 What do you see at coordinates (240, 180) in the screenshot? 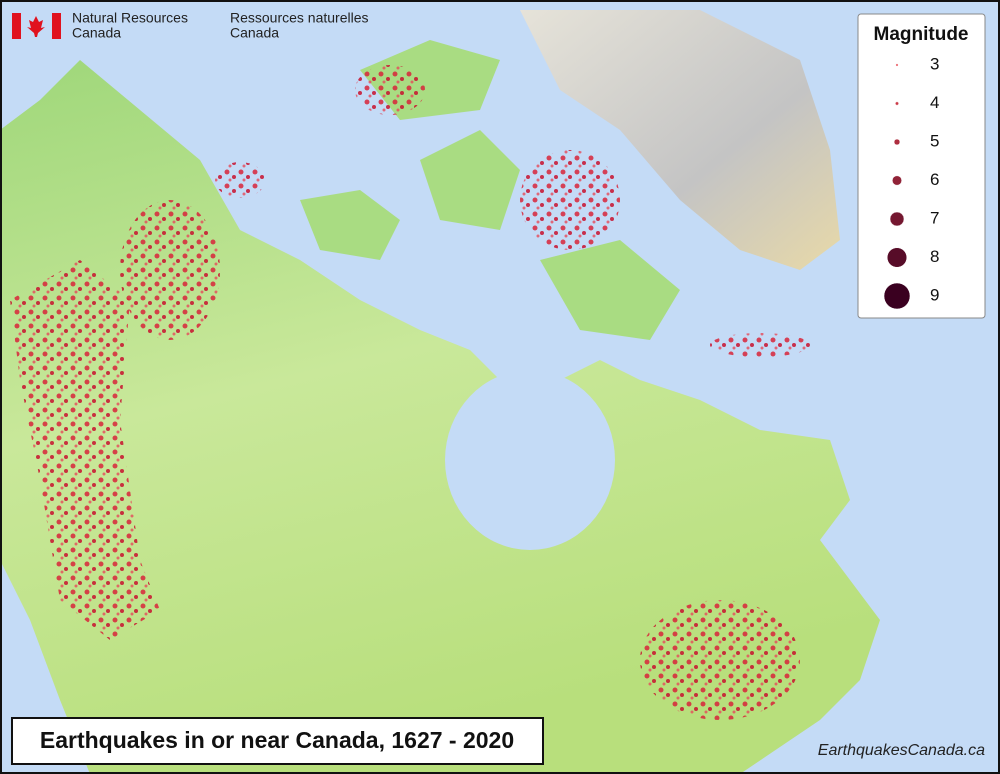
I see `beaufort-cluster` at bounding box center [240, 180].